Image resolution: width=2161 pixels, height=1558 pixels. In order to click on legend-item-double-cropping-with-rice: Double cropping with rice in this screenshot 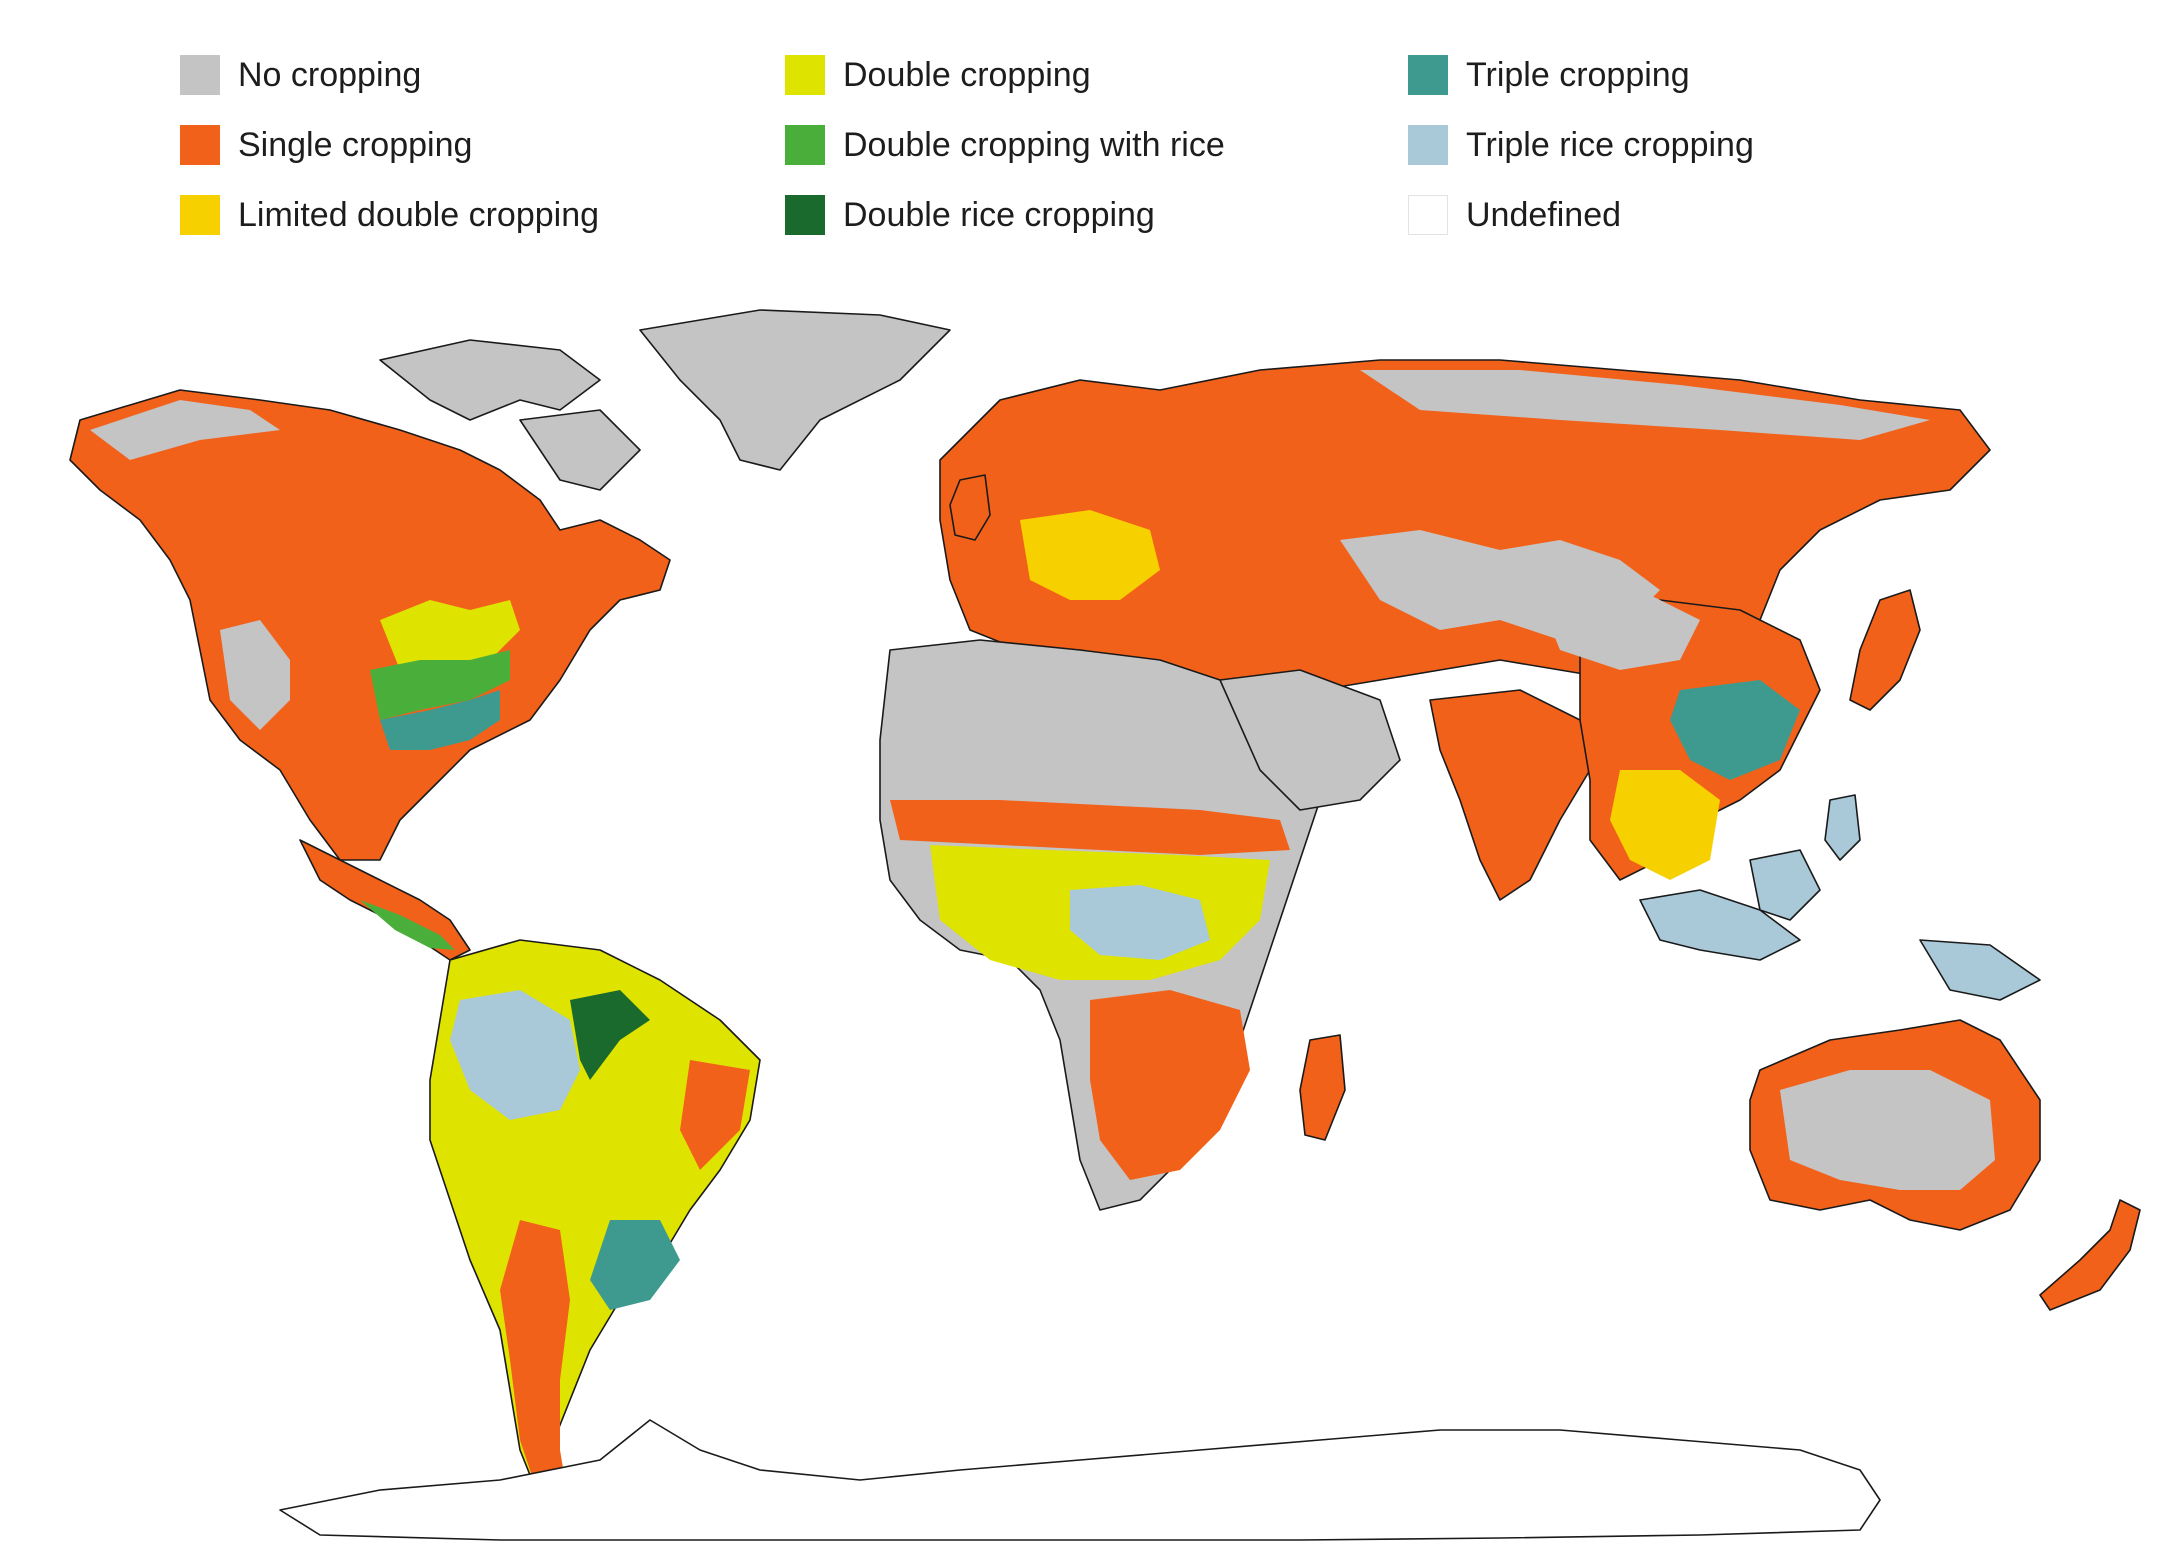, I will do `click(1005, 145)`.